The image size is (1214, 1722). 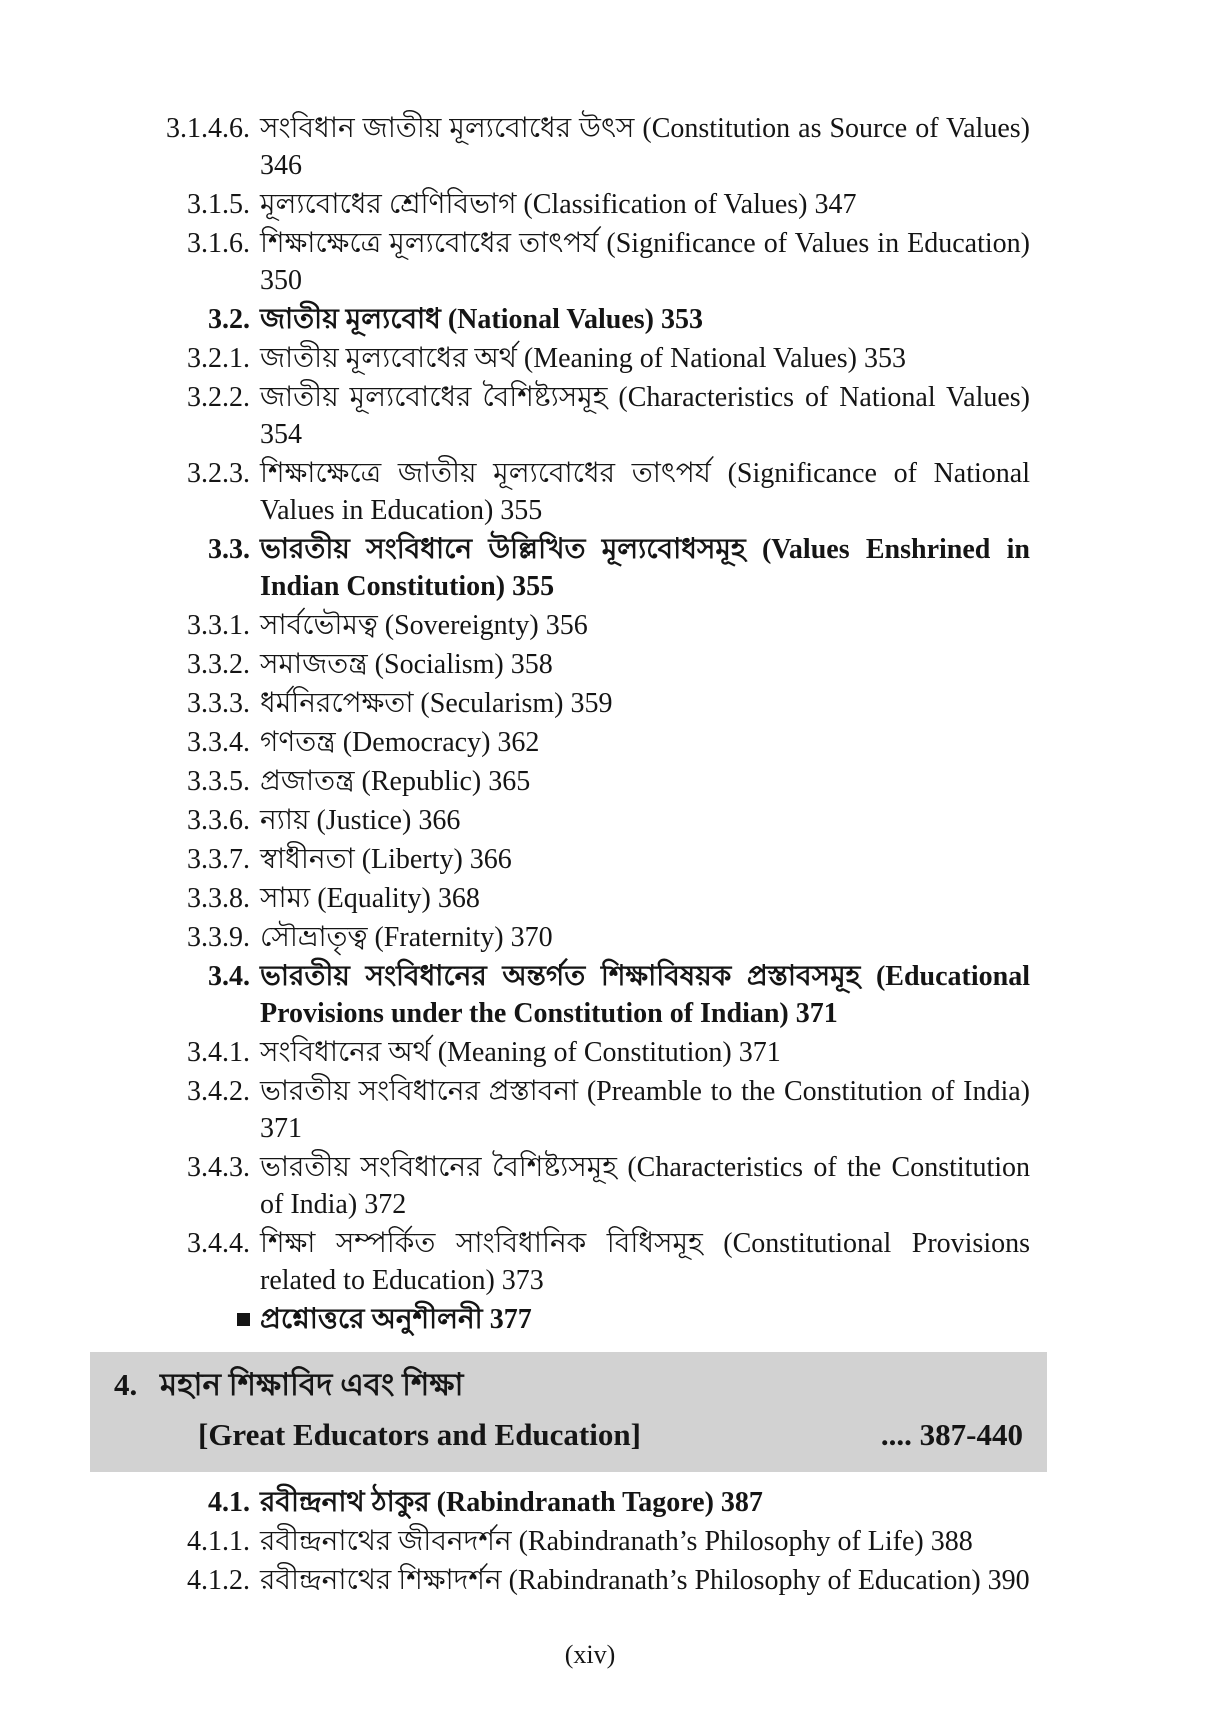 What do you see at coordinates (590, 781) in the screenshot?
I see `toc-entry: 3.3.5. প্রজাতন্ত্র (Republic) 365` at bounding box center [590, 781].